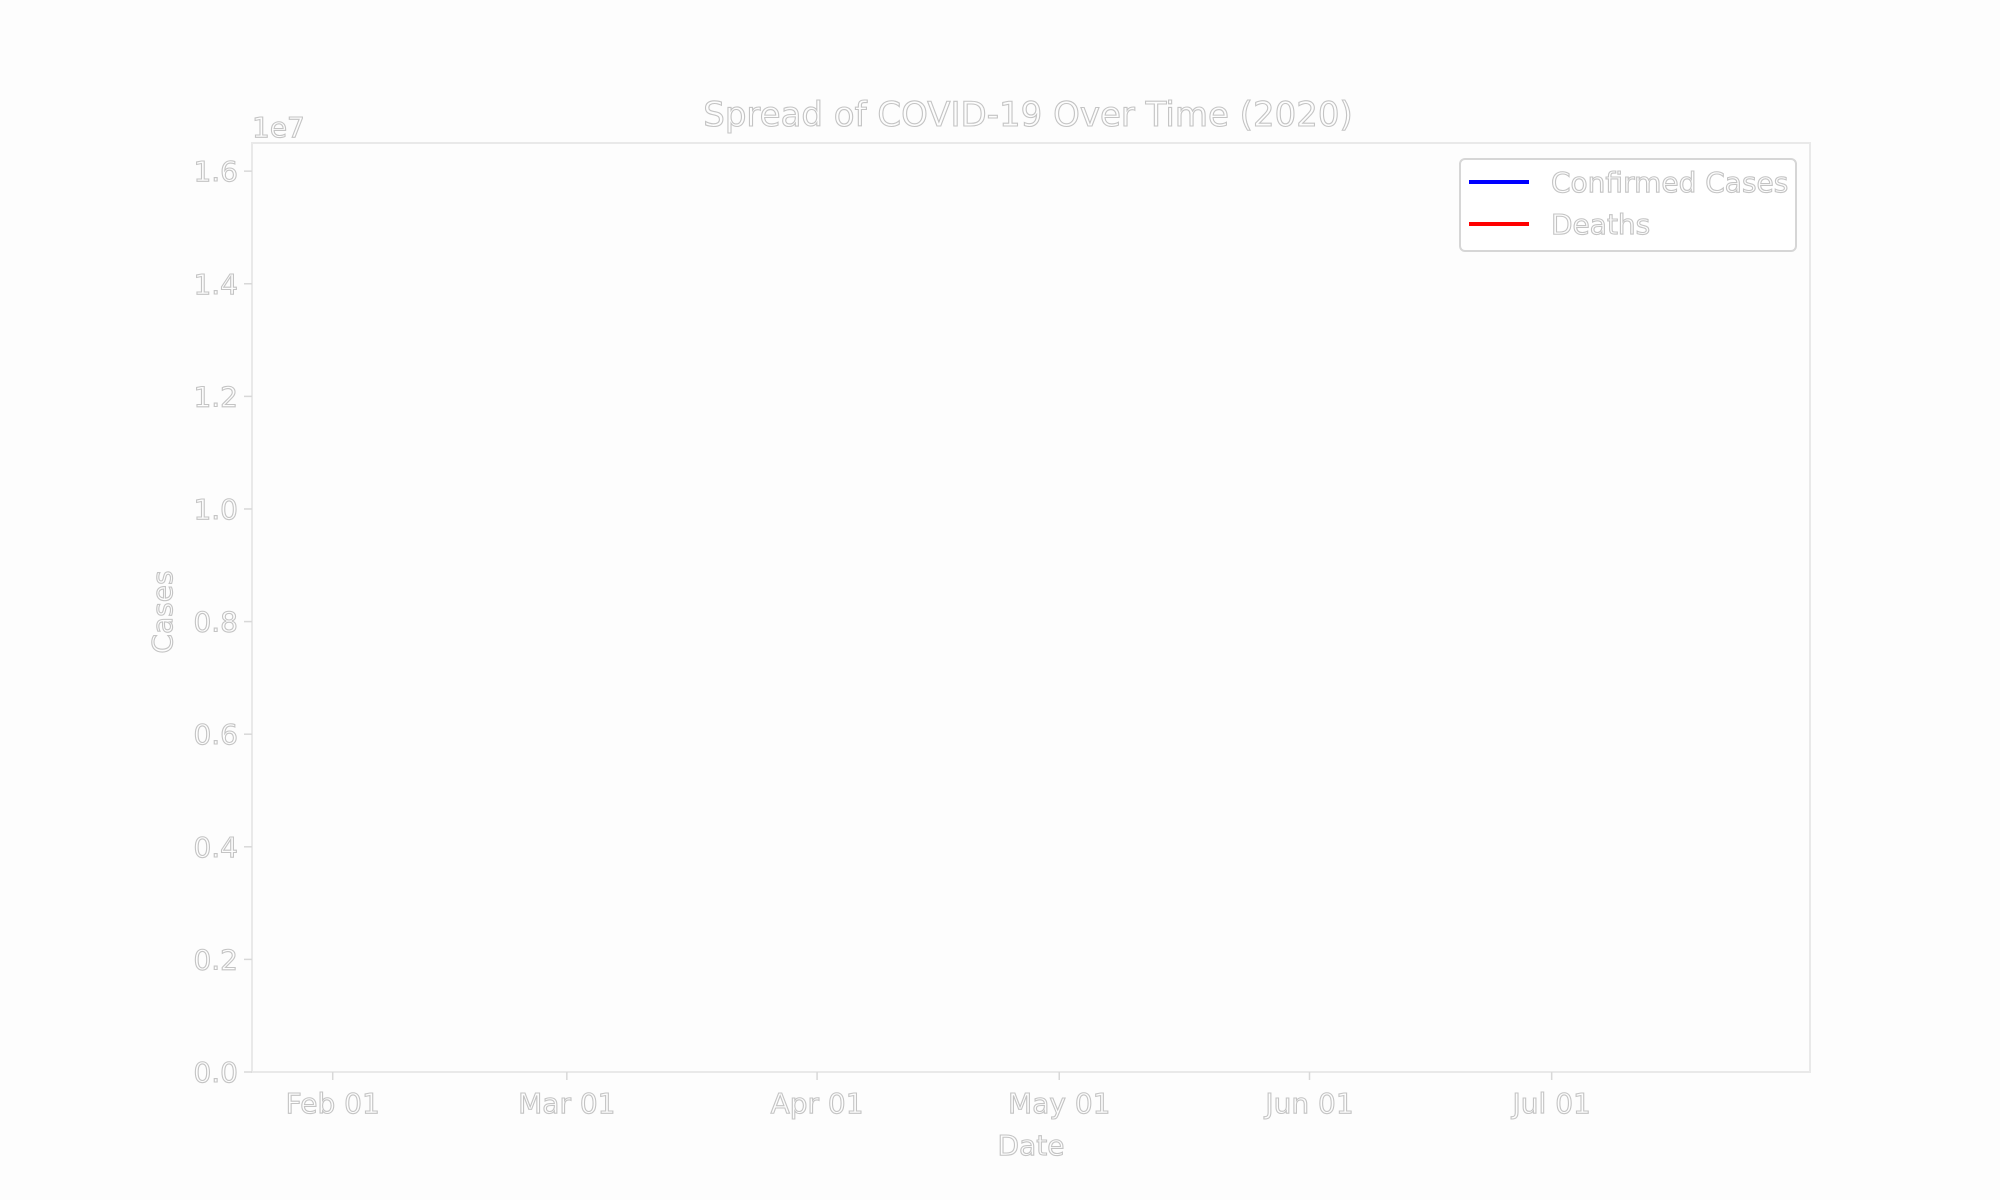 Image resolution: width=2000 pixels, height=1200 pixels. What do you see at coordinates (215, 1072) in the screenshot?
I see `y-tick-label: 0.0` at bounding box center [215, 1072].